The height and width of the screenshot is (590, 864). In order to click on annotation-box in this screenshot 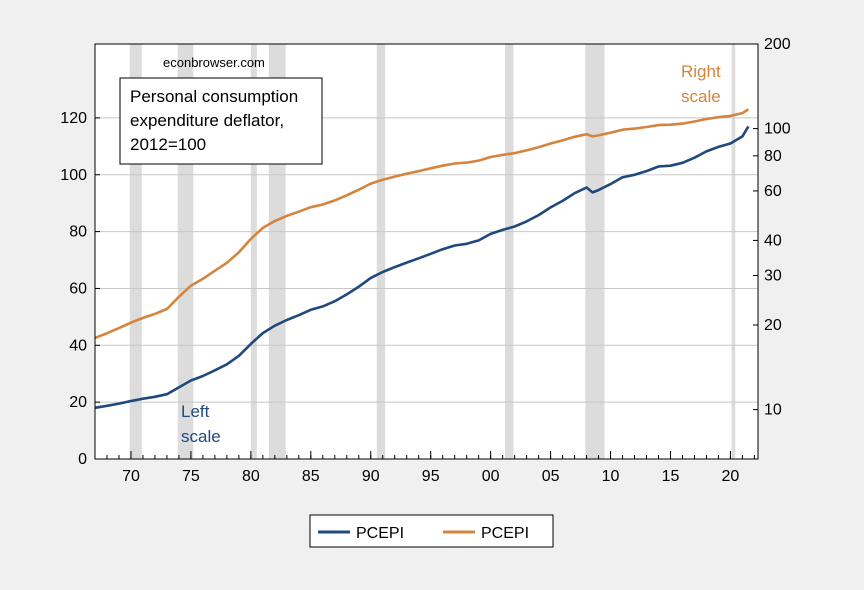, I will do `click(221, 121)`.